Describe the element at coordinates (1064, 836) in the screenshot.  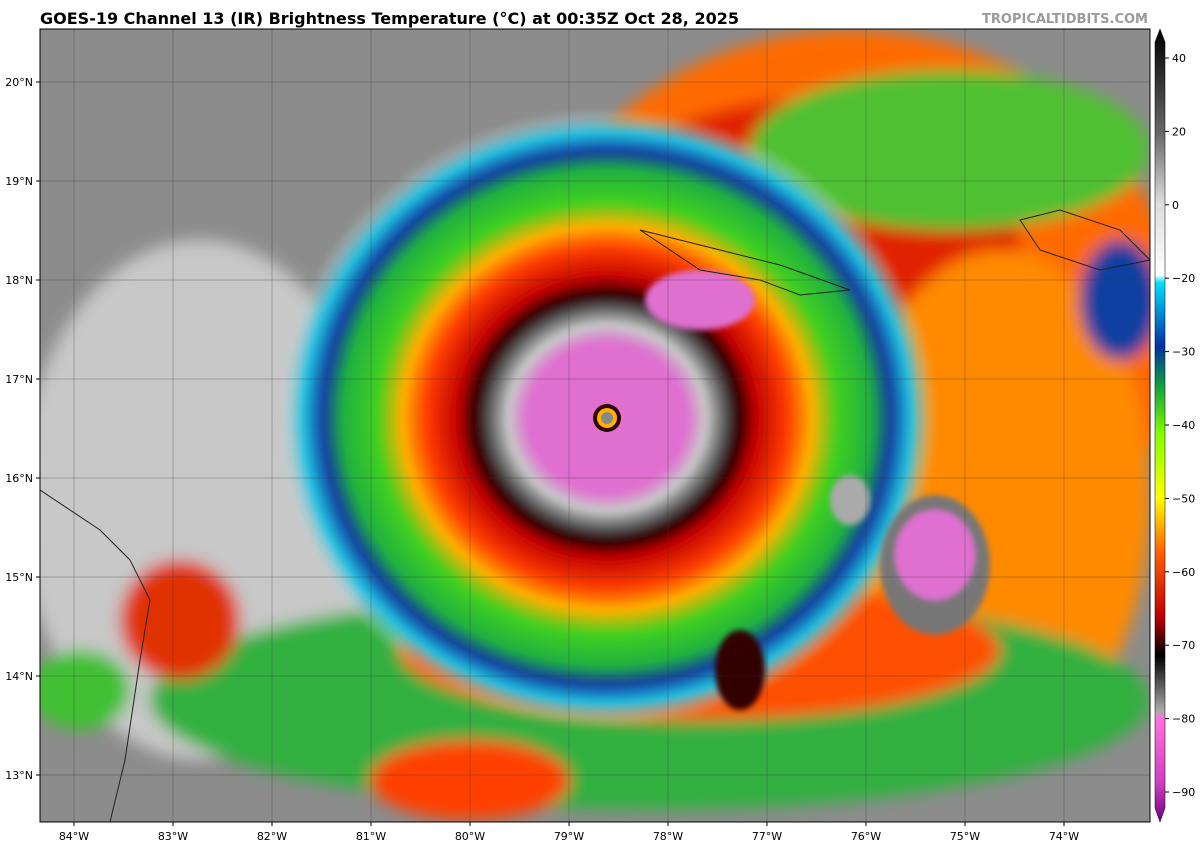
I see `lon-label: 74°W` at that location.